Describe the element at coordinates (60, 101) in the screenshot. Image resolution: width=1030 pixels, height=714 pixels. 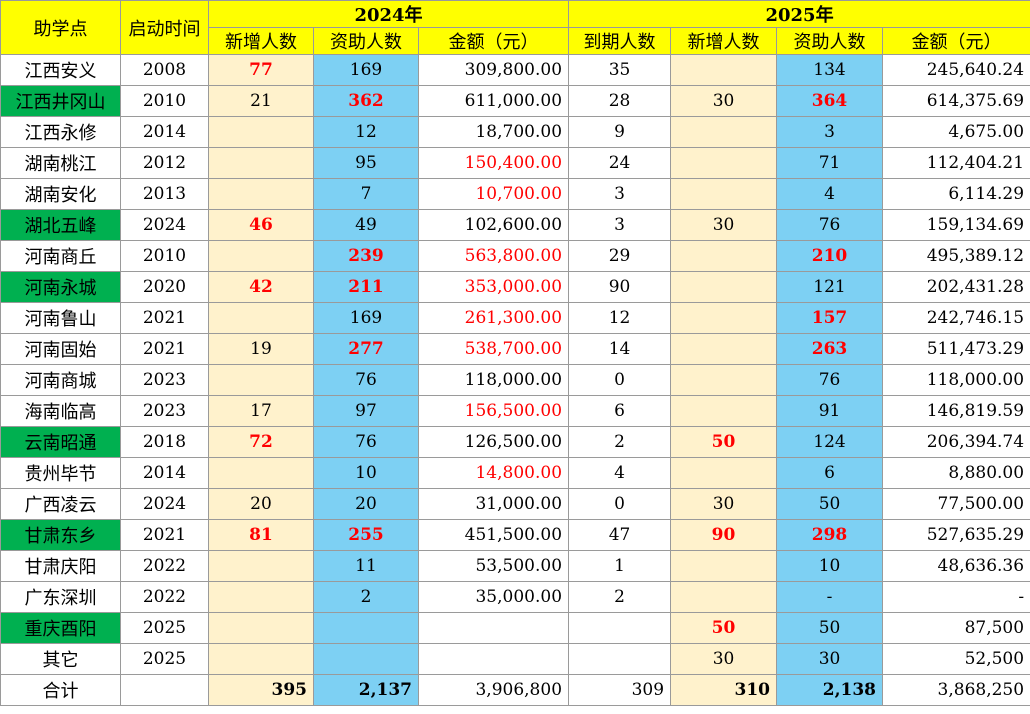
I see `table-cell: 江西井冈山` at that location.